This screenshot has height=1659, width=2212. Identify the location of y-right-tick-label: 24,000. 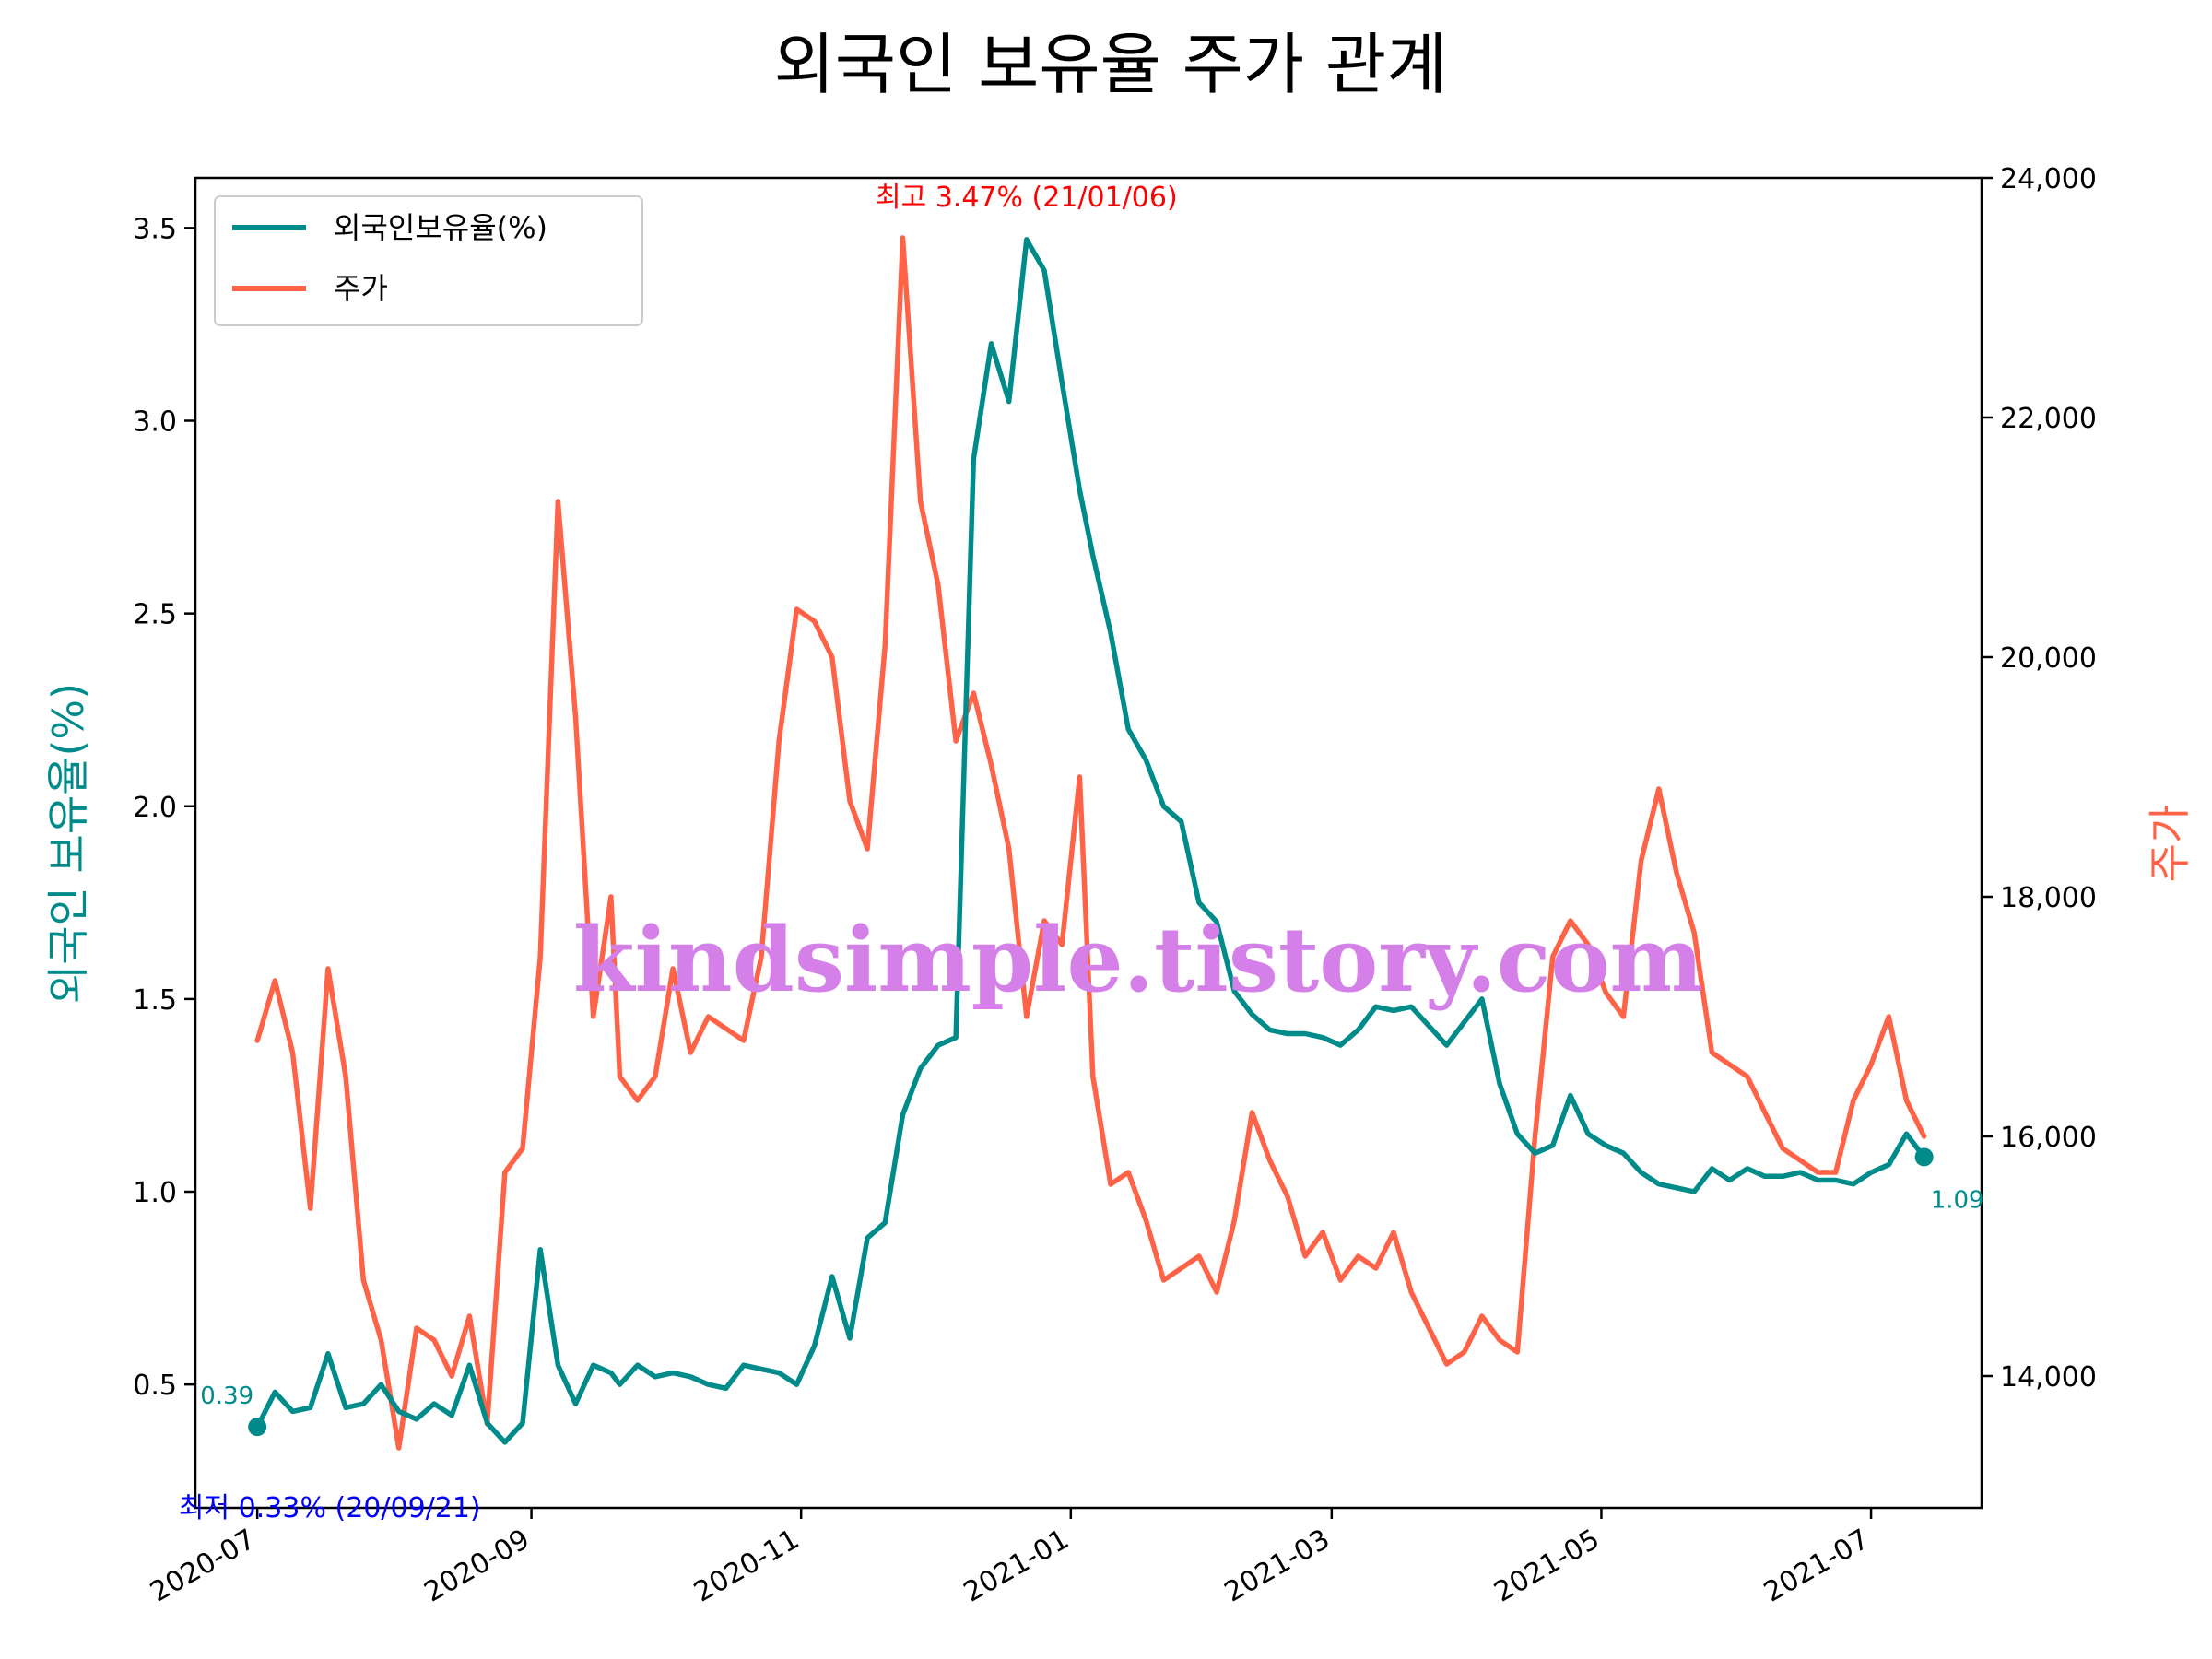
(2048, 179).